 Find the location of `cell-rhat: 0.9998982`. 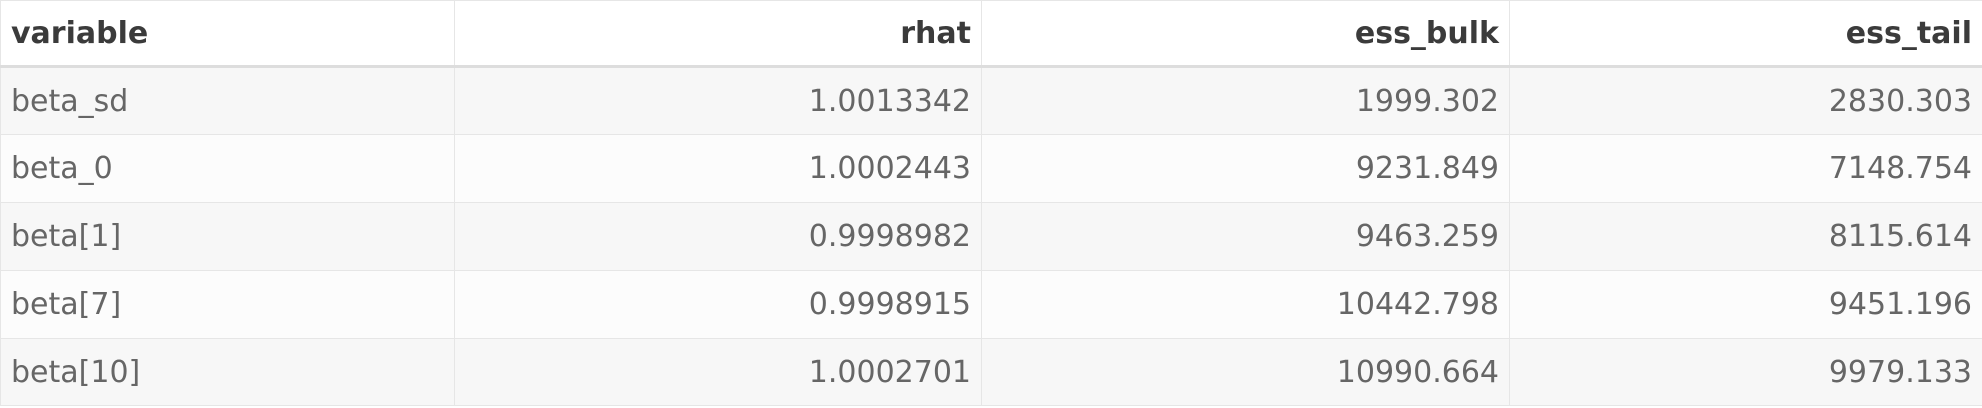

cell-rhat: 0.9998982 is located at coordinates (718, 236).